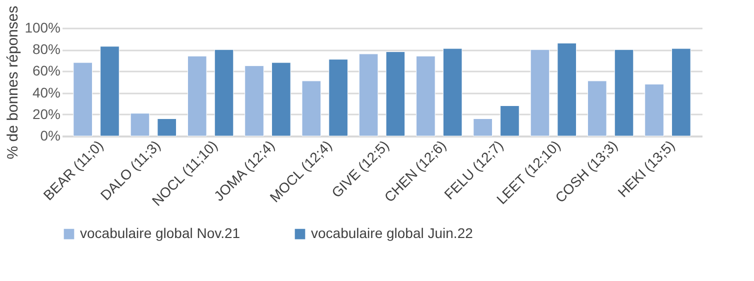 The height and width of the screenshot is (281, 754). Describe the element at coordinates (42, 28) in the screenshot. I see `y-tick-label: 100%` at that location.